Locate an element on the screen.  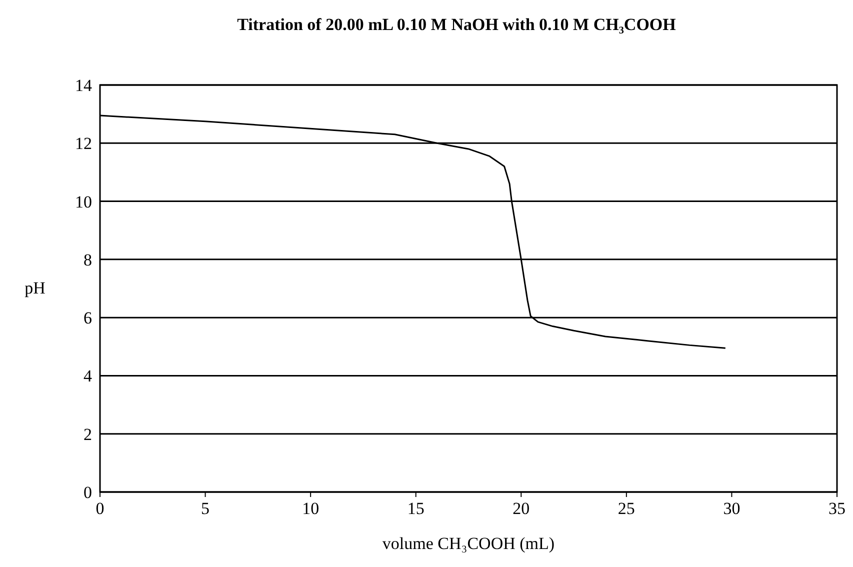
x-tick-label: 30 is located at coordinates (731, 508).